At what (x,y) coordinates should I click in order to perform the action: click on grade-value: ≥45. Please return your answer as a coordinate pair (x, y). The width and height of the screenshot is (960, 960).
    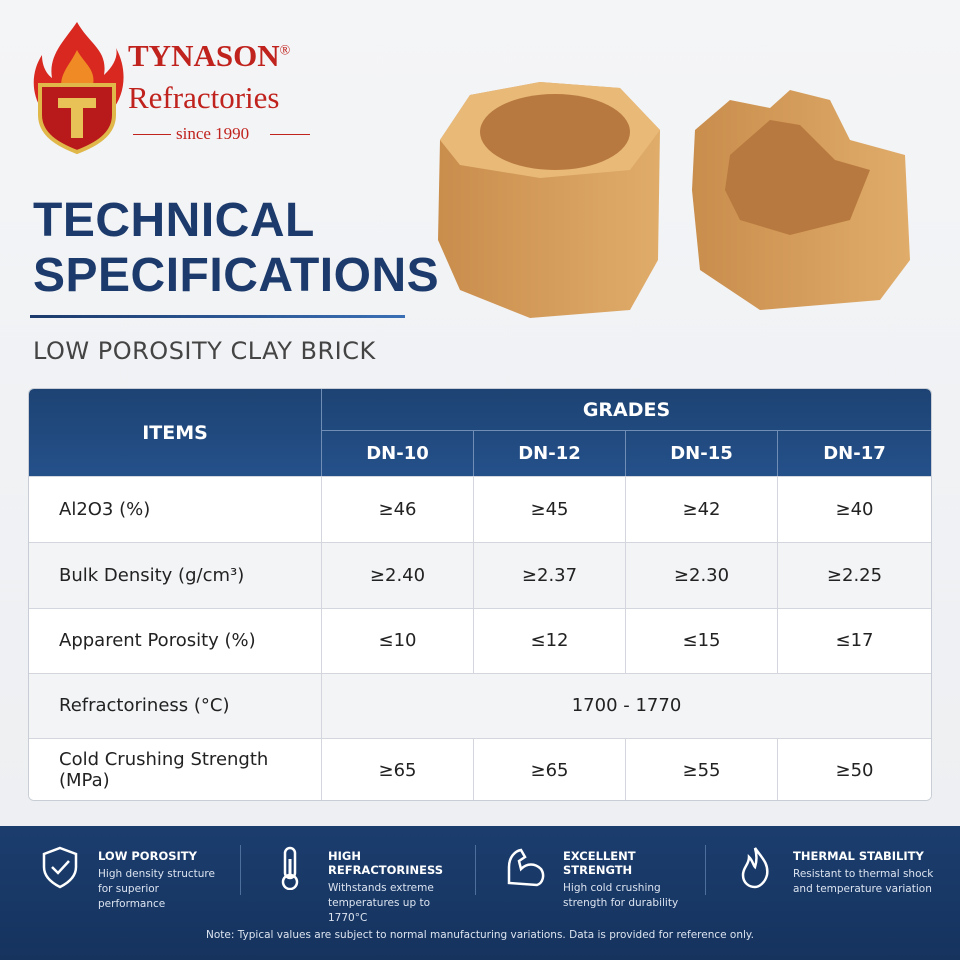
    Looking at the image, I should click on (549, 509).